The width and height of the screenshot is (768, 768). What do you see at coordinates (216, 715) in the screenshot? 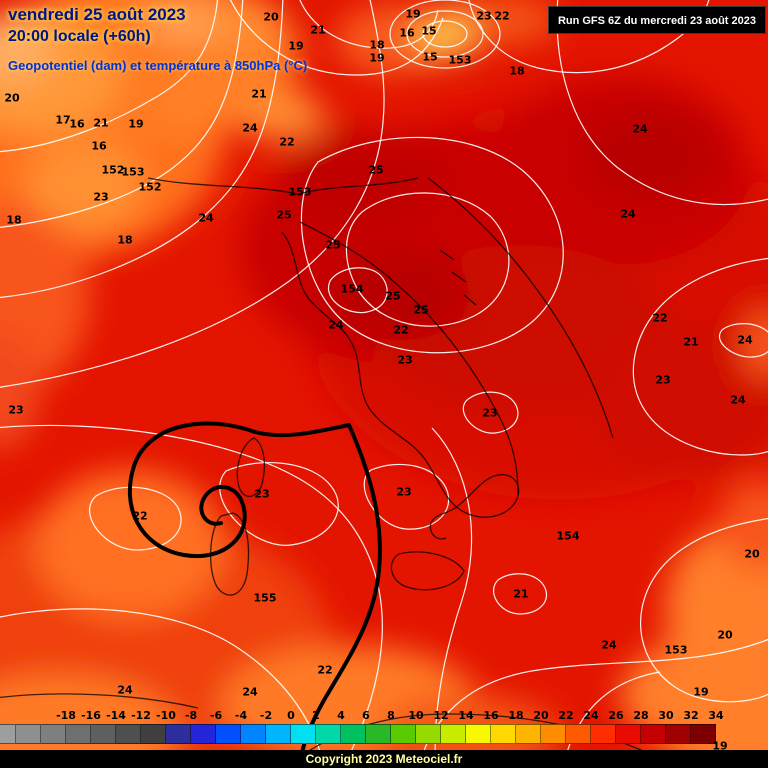
I see `legend-tick-label: -6` at bounding box center [216, 715].